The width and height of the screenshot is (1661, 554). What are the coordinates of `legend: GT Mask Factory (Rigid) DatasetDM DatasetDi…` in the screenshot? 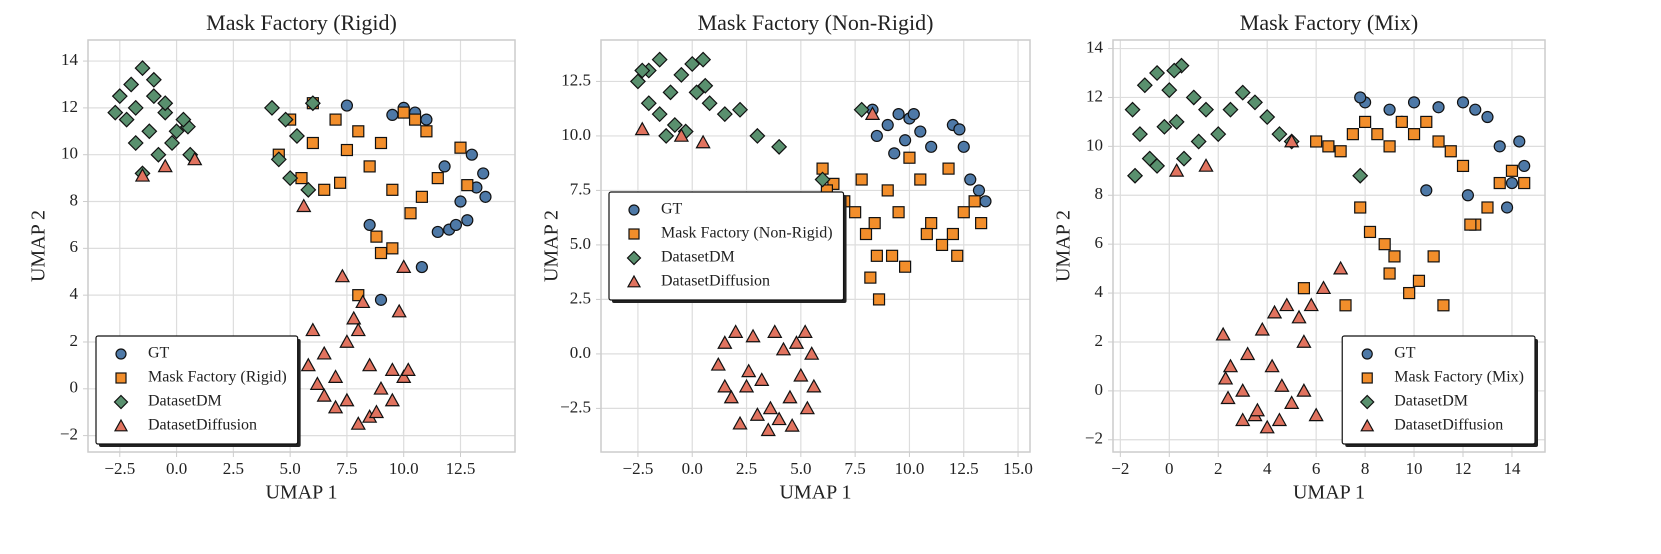 It's located at (198, 391).